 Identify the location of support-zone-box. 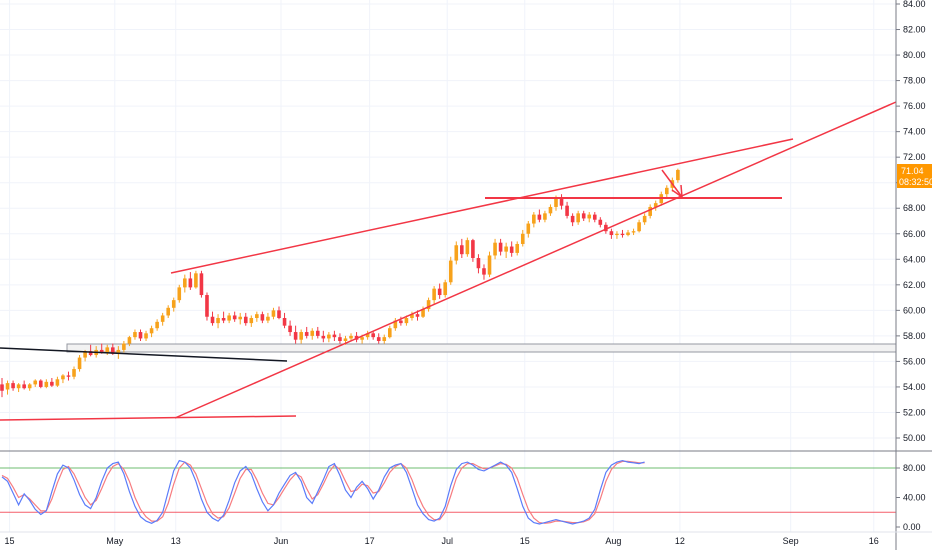
(481, 348).